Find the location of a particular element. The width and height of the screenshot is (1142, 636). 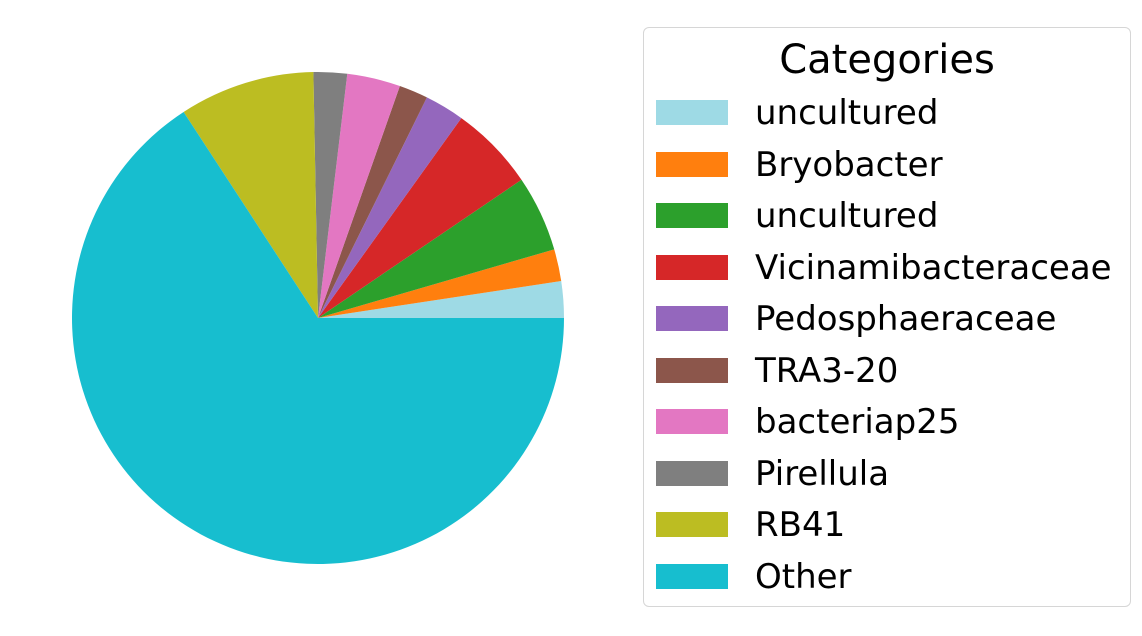

legend-item-vicinamibacteraceae: Vicinamibacteraceae is located at coordinates (887, 269).